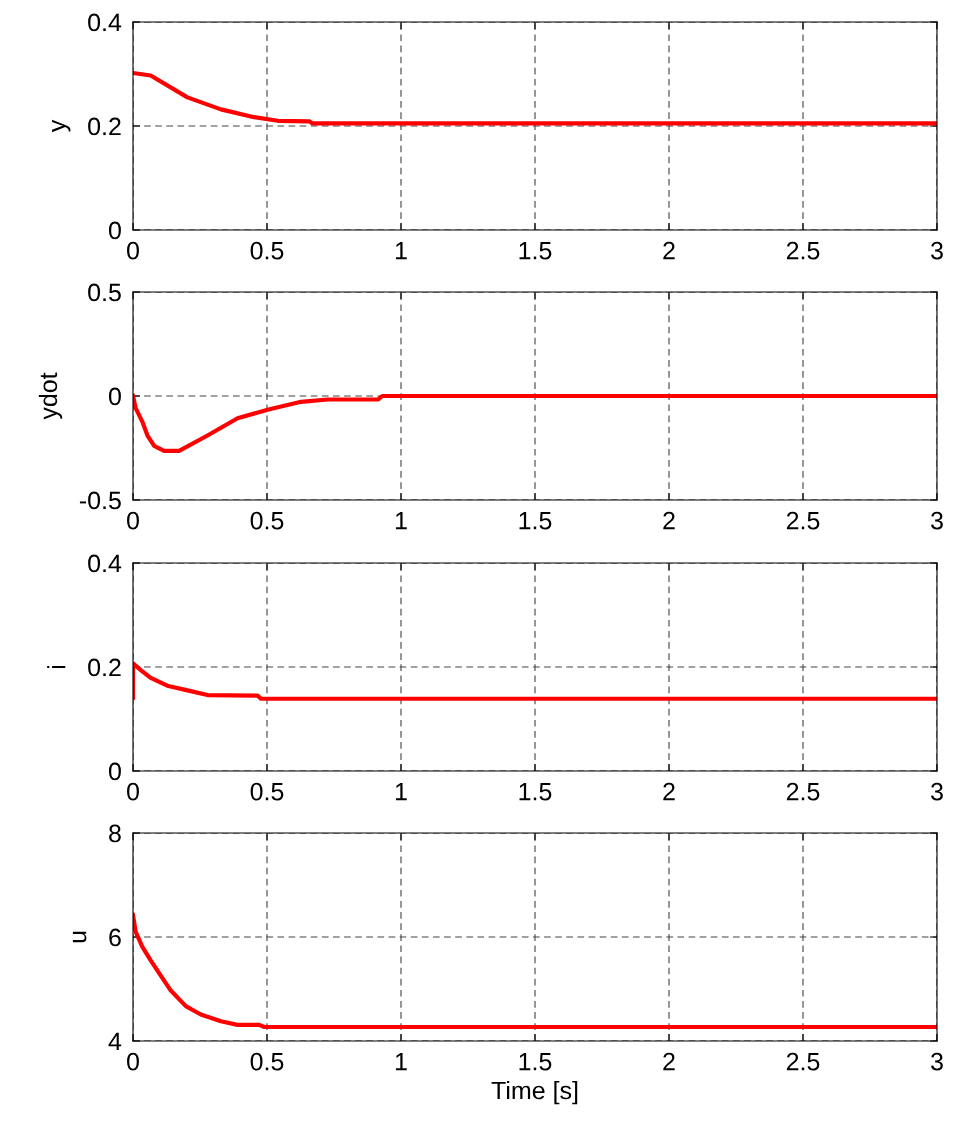 Image resolution: width=955 pixels, height=1132 pixels. What do you see at coordinates (115, 937) in the screenshot?
I see `y-tick-label: 6` at bounding box center [115, 937].